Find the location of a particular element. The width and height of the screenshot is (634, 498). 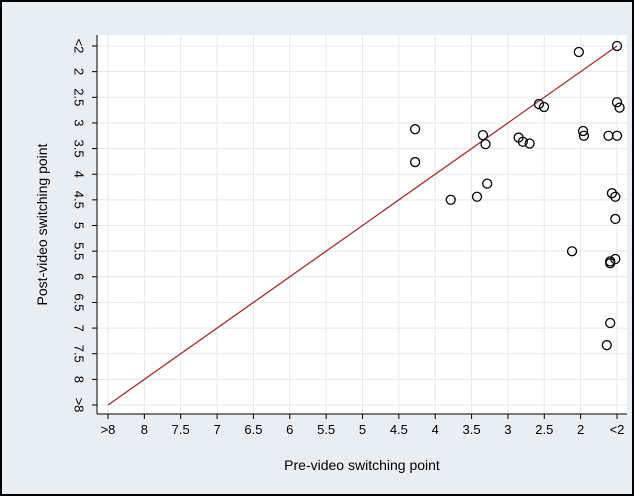

x-tick-label: 7 is located at coordinates (216, 429).